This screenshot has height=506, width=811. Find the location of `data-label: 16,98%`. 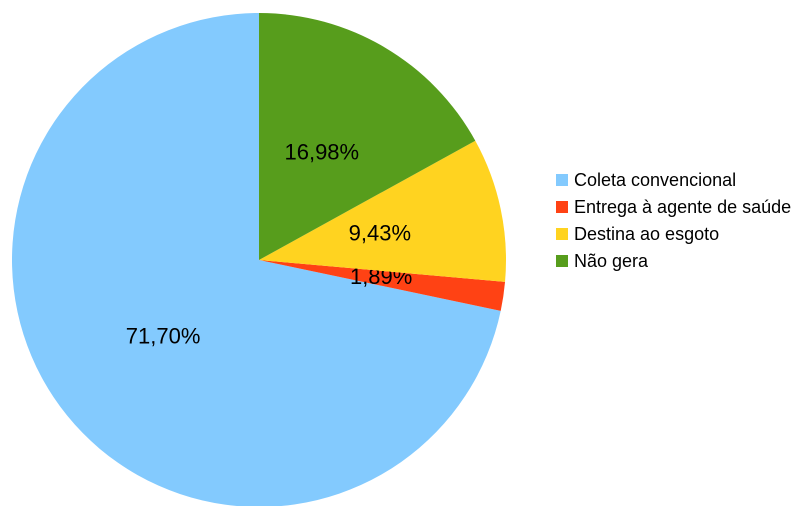

data-label: 16,98% is located at coordinates (321, 151).